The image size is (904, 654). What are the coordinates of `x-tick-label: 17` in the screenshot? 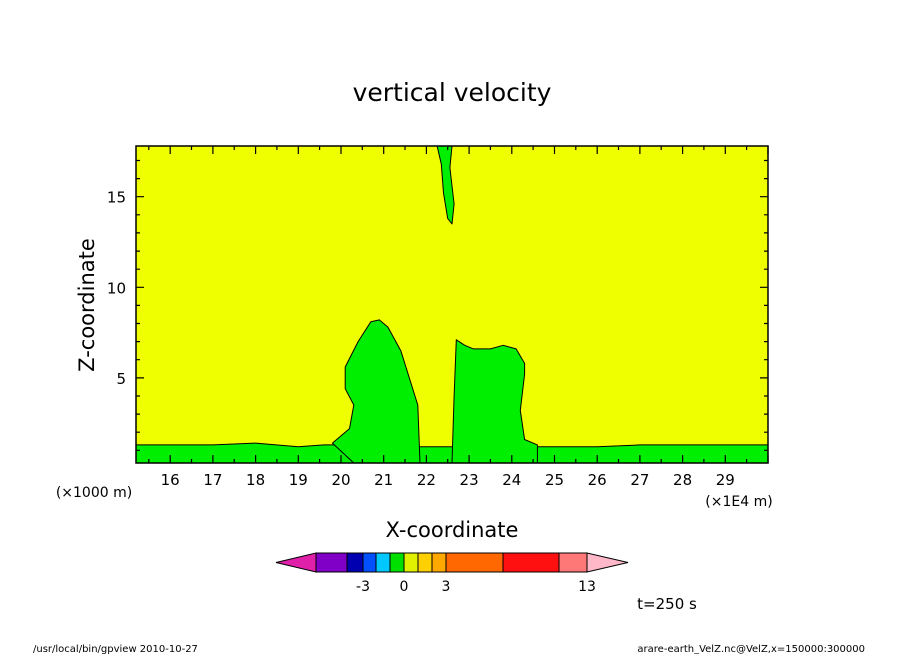 It's located at (212, 480).